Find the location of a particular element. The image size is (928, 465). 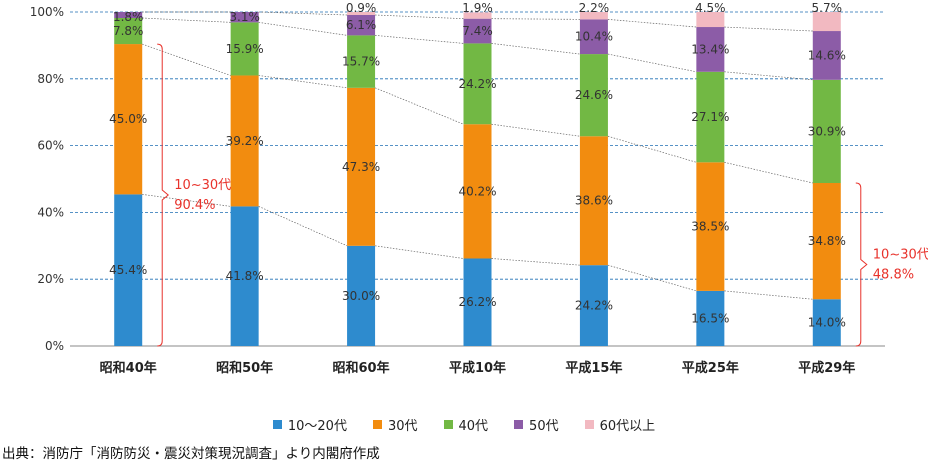

data-label: 1.8% is located at coordinates (128, 17).